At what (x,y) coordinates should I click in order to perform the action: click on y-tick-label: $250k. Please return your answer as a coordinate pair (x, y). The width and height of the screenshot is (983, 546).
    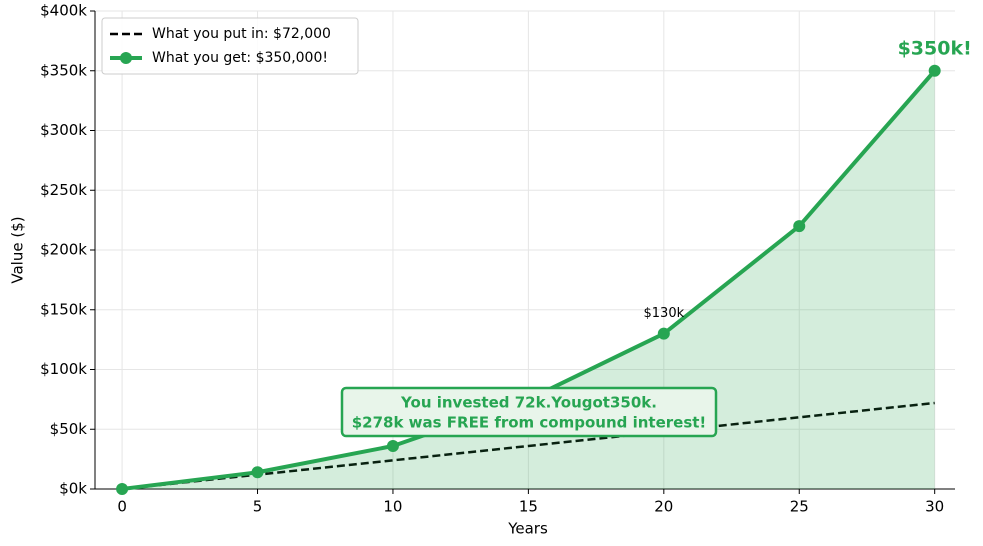
    Looking at the image, I should click on (63, 190).